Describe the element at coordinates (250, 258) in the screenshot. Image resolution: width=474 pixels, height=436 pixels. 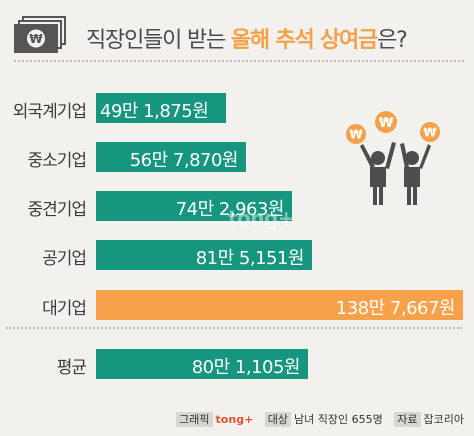
I see `data-label: 81만 5,151원` at that location.